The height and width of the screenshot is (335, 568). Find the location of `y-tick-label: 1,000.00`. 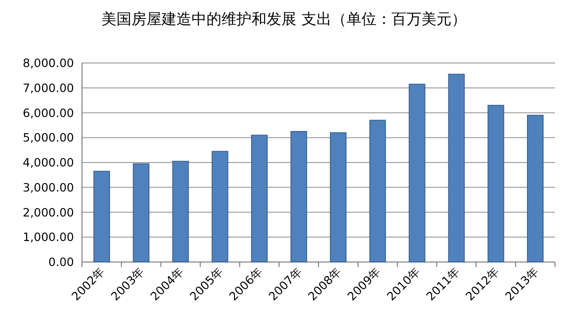

y-tick-label: 1,000.00 is located at coordinates (48, 237).